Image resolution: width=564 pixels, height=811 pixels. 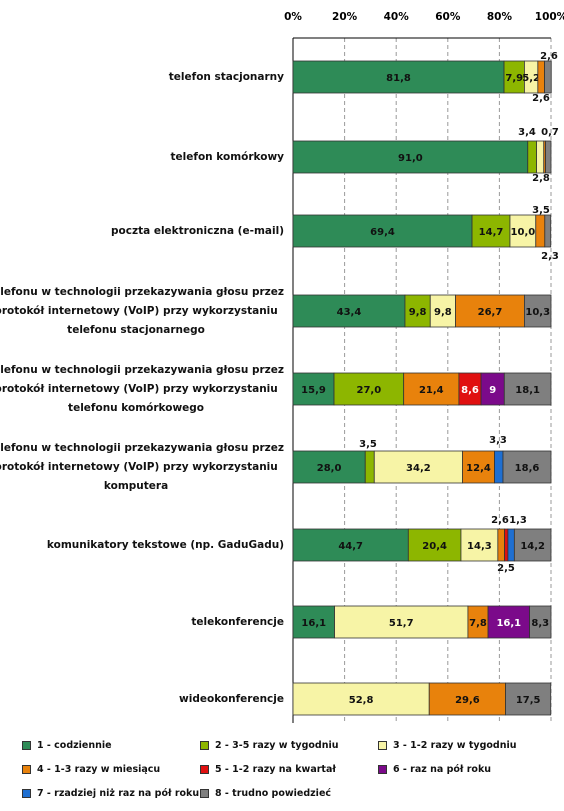 What do you see at coordinates (265, 793) in the screenshot?
I see `legend-item: 8 - trudno powiedzieć` at bounding box center [265, 793].